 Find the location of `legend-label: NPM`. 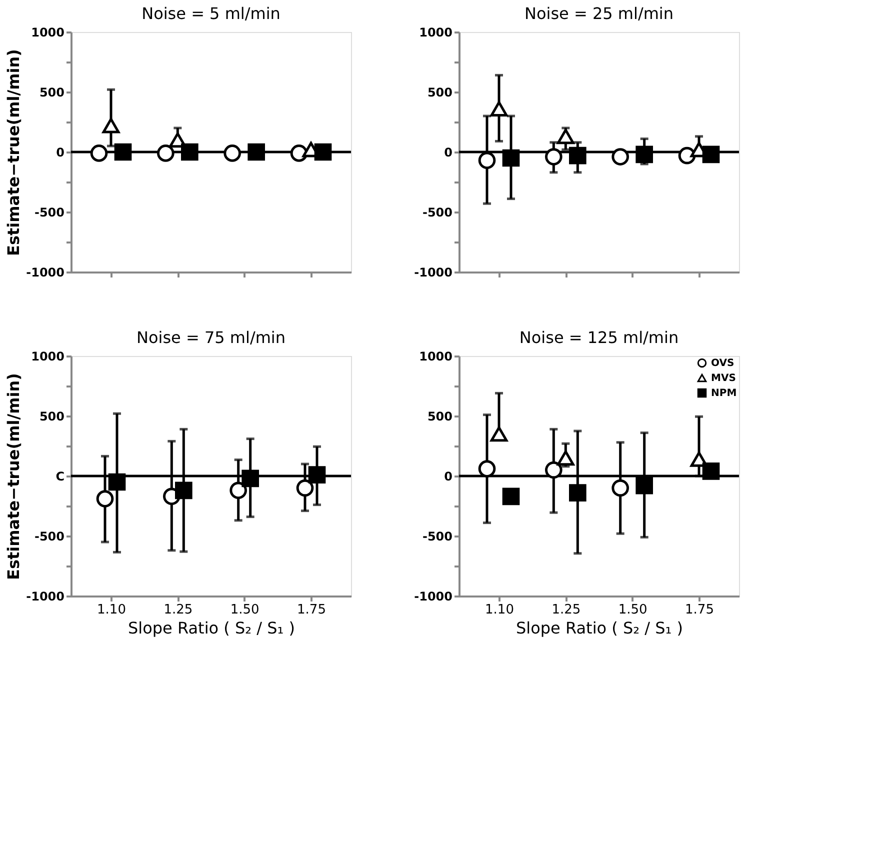

legend-label: NPM is located at coordinates (724, 393).